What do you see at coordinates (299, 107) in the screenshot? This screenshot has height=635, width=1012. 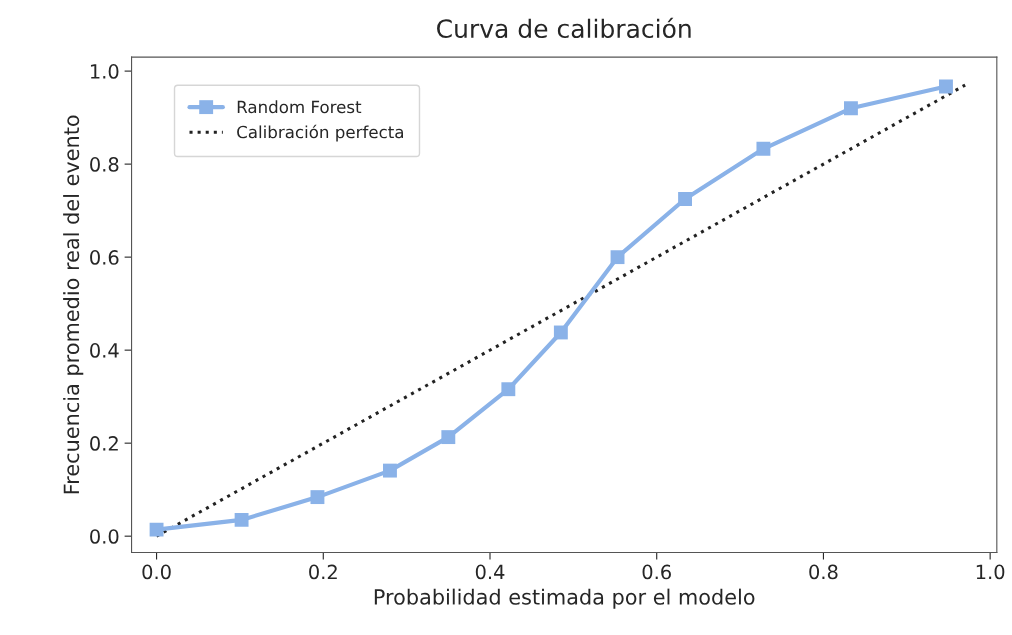 I see `legend-label: Random Forest` at bounding box center [299, 107].